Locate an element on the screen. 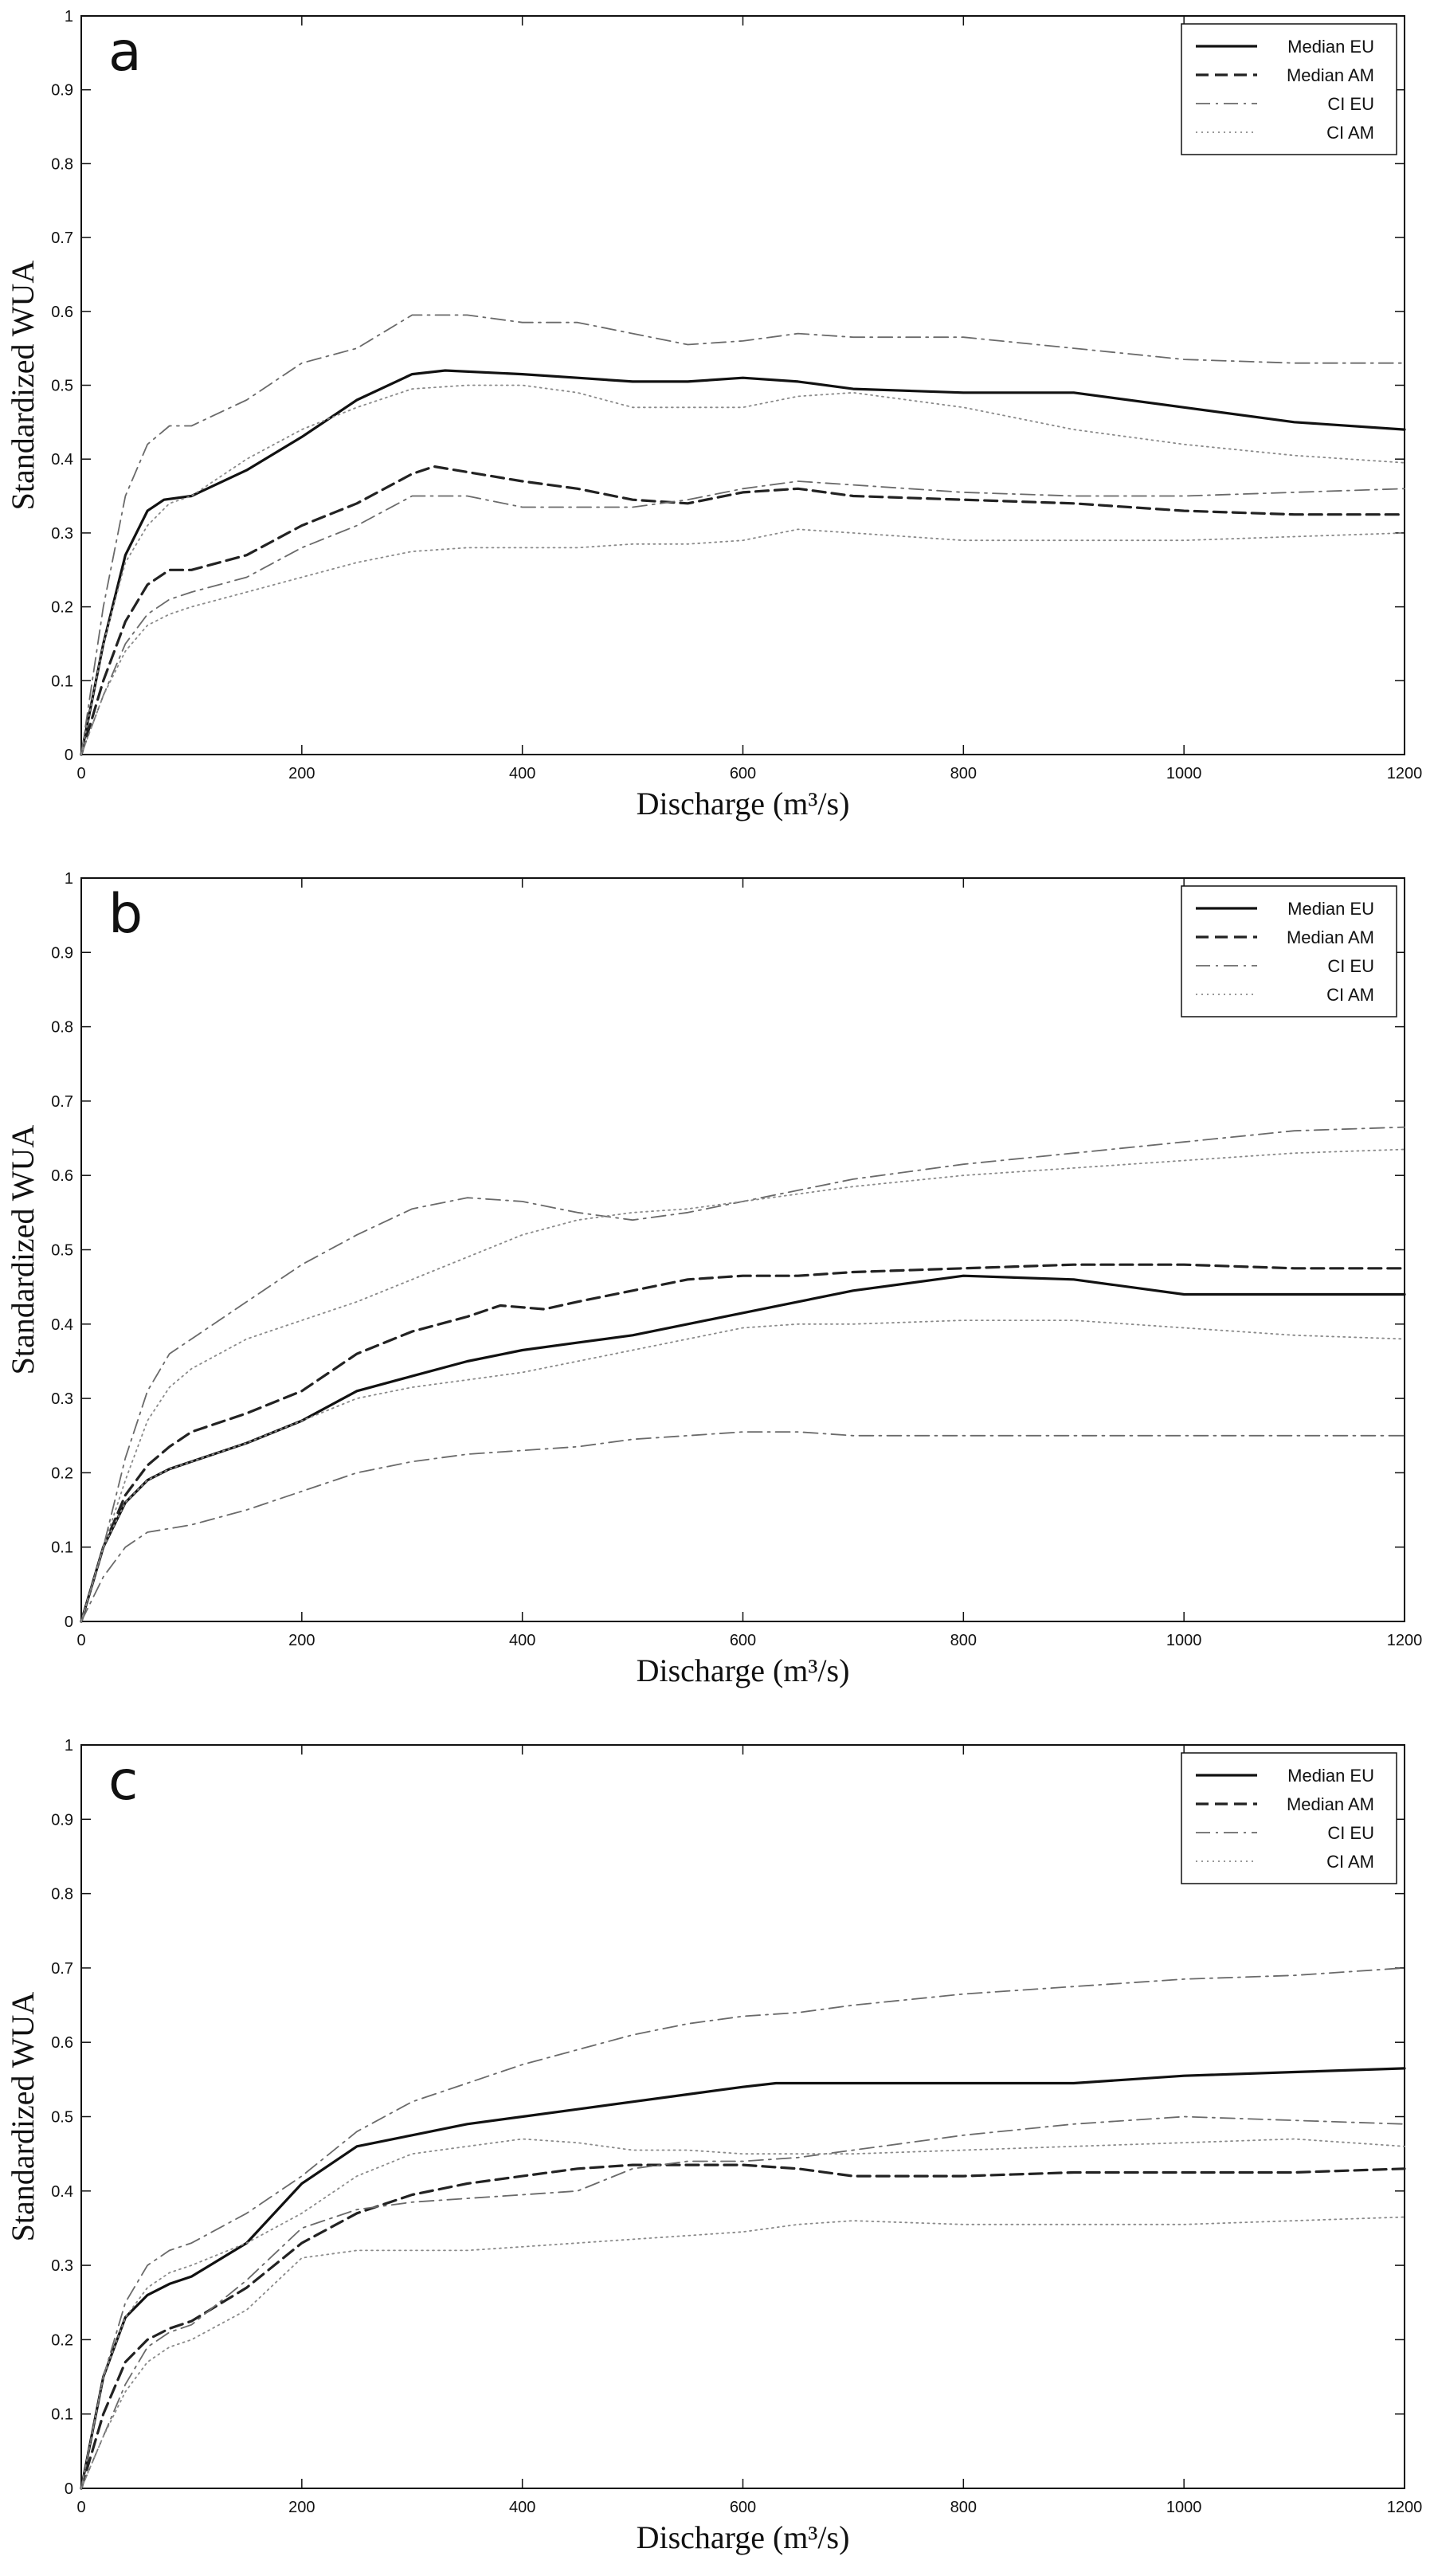  panel-letter: b is located at coordinates (125, 914).